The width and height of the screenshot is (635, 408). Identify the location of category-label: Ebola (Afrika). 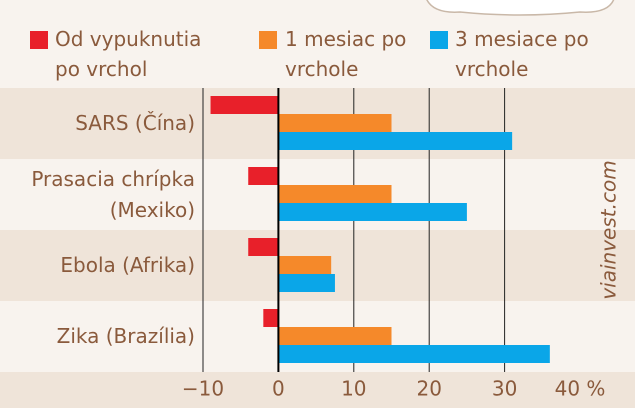
(127, 265).